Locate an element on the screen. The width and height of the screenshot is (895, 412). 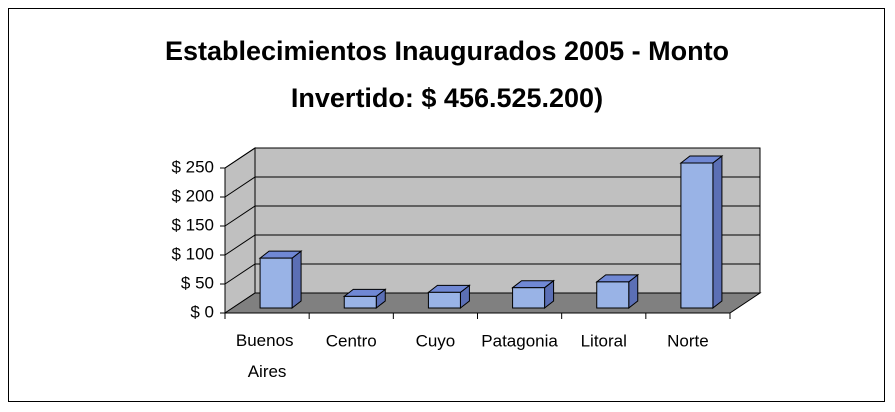
y-tick-label: $ 200 is located at coordinates (192, 195).